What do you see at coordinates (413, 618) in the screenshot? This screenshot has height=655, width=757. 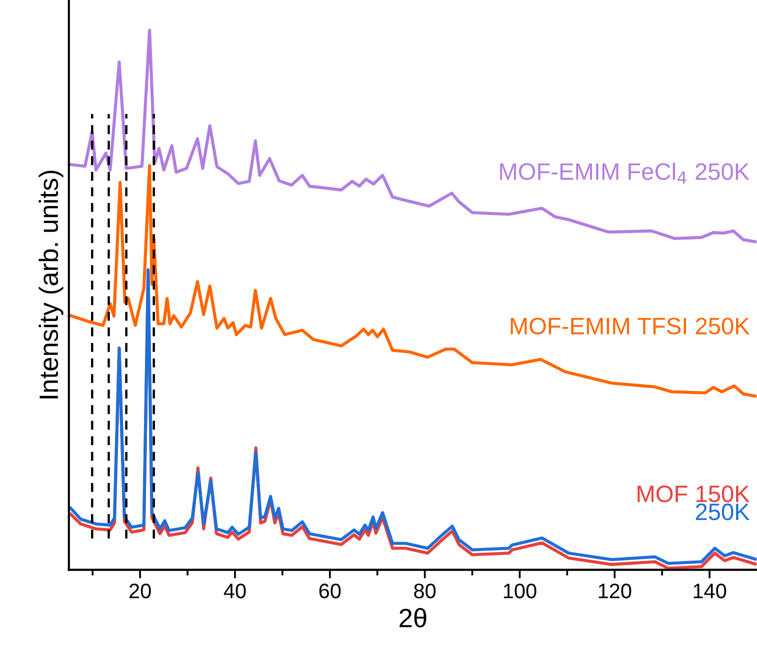 I see `x-axis-title: 2θ` at bounding box center [413, 618].